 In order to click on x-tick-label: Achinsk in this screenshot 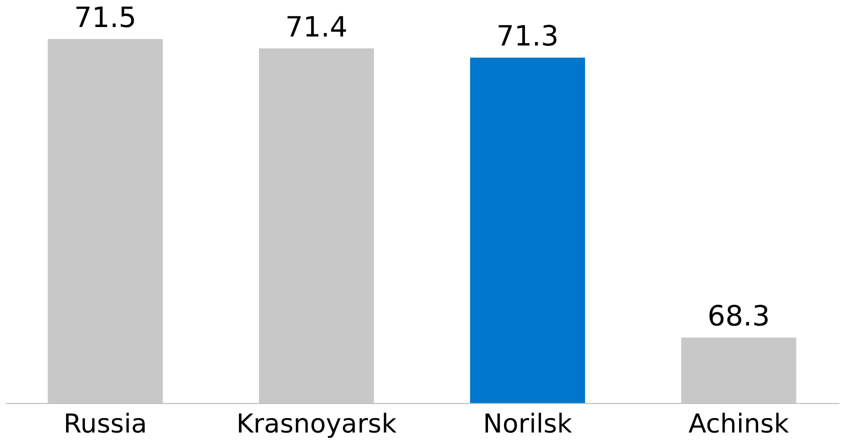, I will do `click(738, 425)`.